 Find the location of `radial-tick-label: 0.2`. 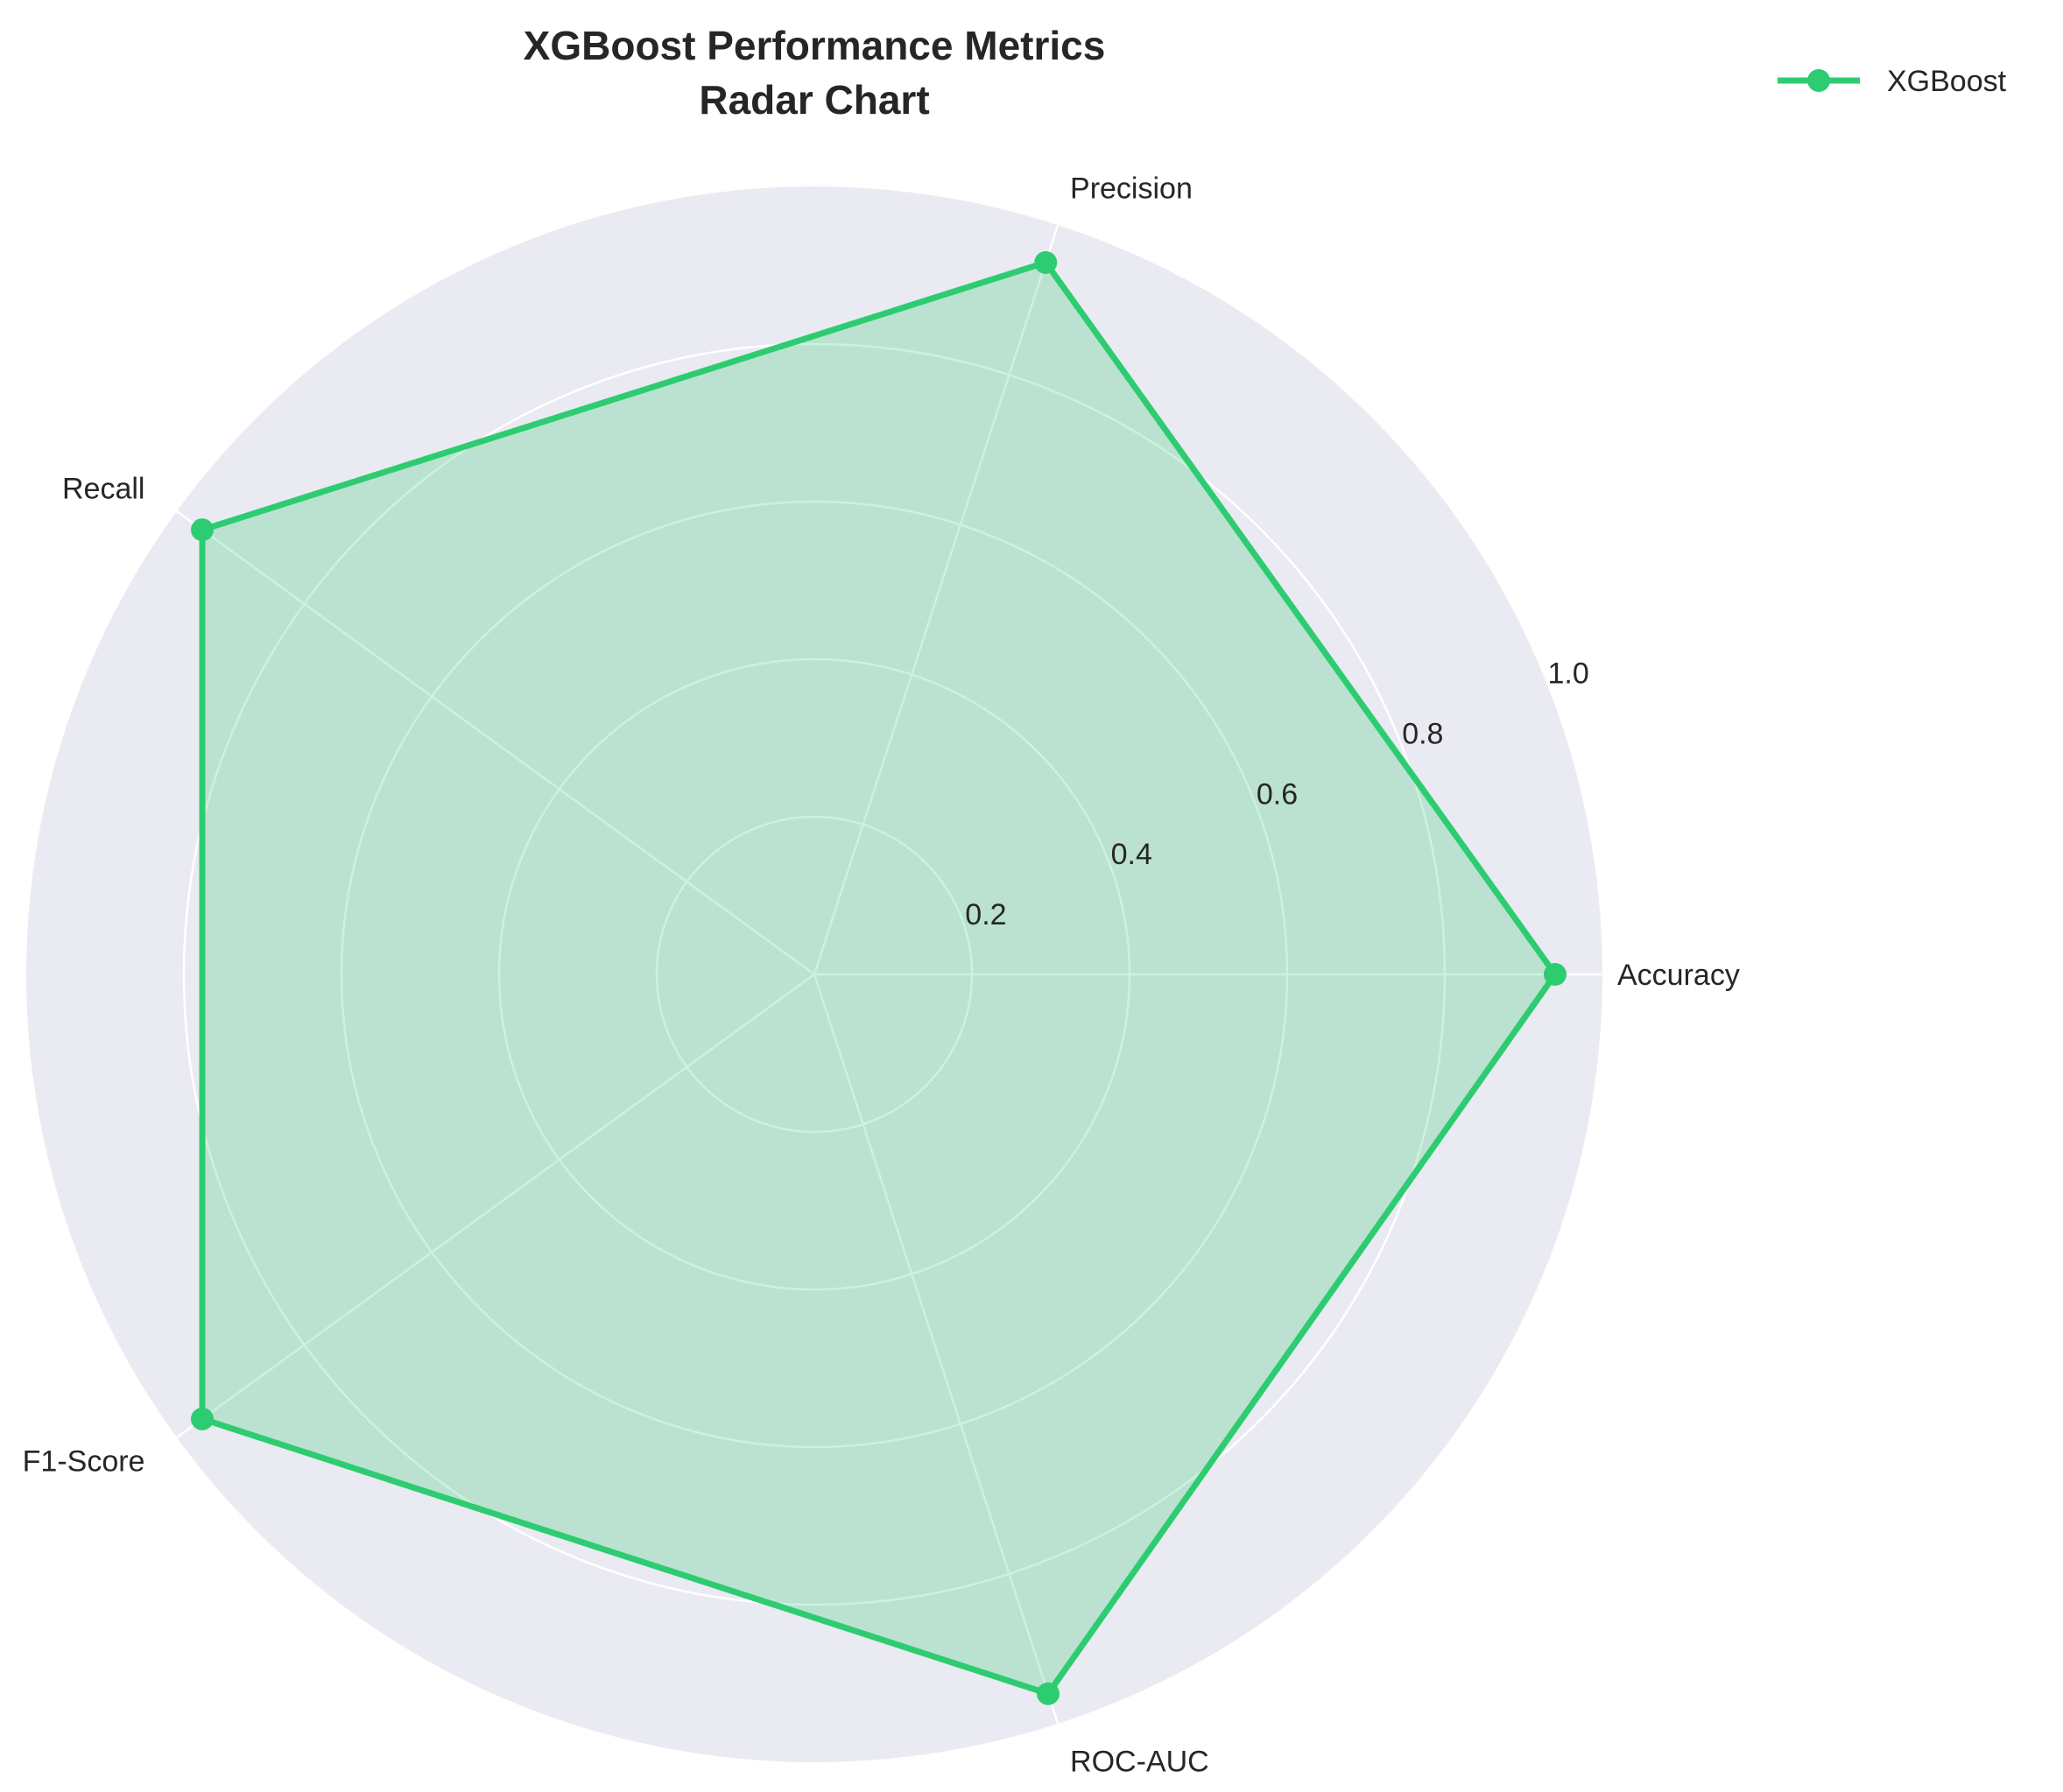

radial-tick-label: 0.2 is located at coordinates (985, 914).